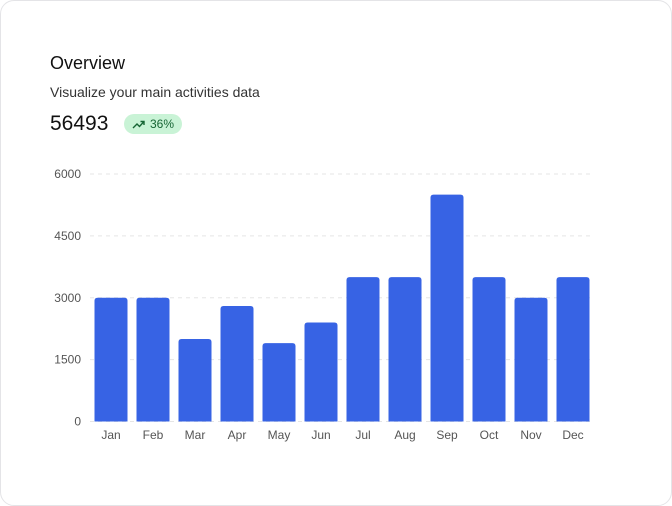  What do you see at coordinates (88, 63) in the screenshot?
I see `card-title: Overview` at bounding box center [88, 63].